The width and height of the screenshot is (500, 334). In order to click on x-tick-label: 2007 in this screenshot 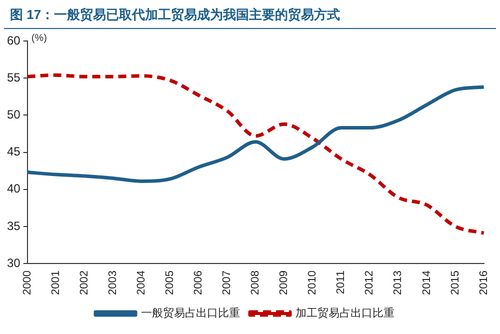, I will do `click(227, 283)`.